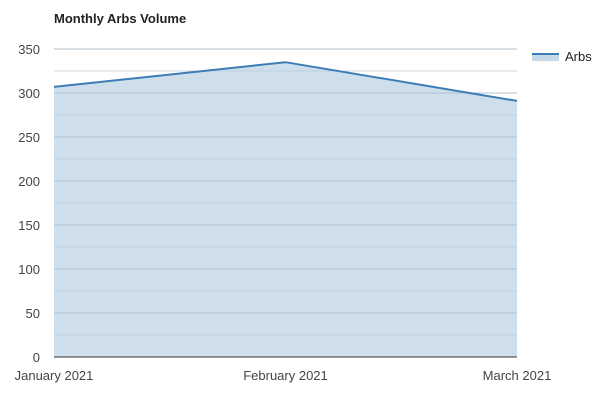 This screenshot has width=611, height=402. Describe the element at coordinates (517, 375) in the screenshot. I see `x-tick-label: March 2021` at that location.